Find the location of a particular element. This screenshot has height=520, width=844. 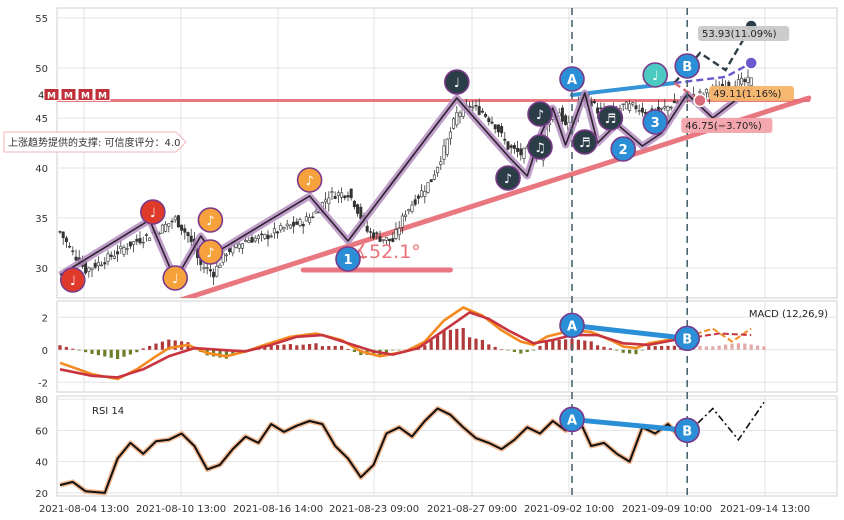

macd-panel is located at coordinates (412, 343).